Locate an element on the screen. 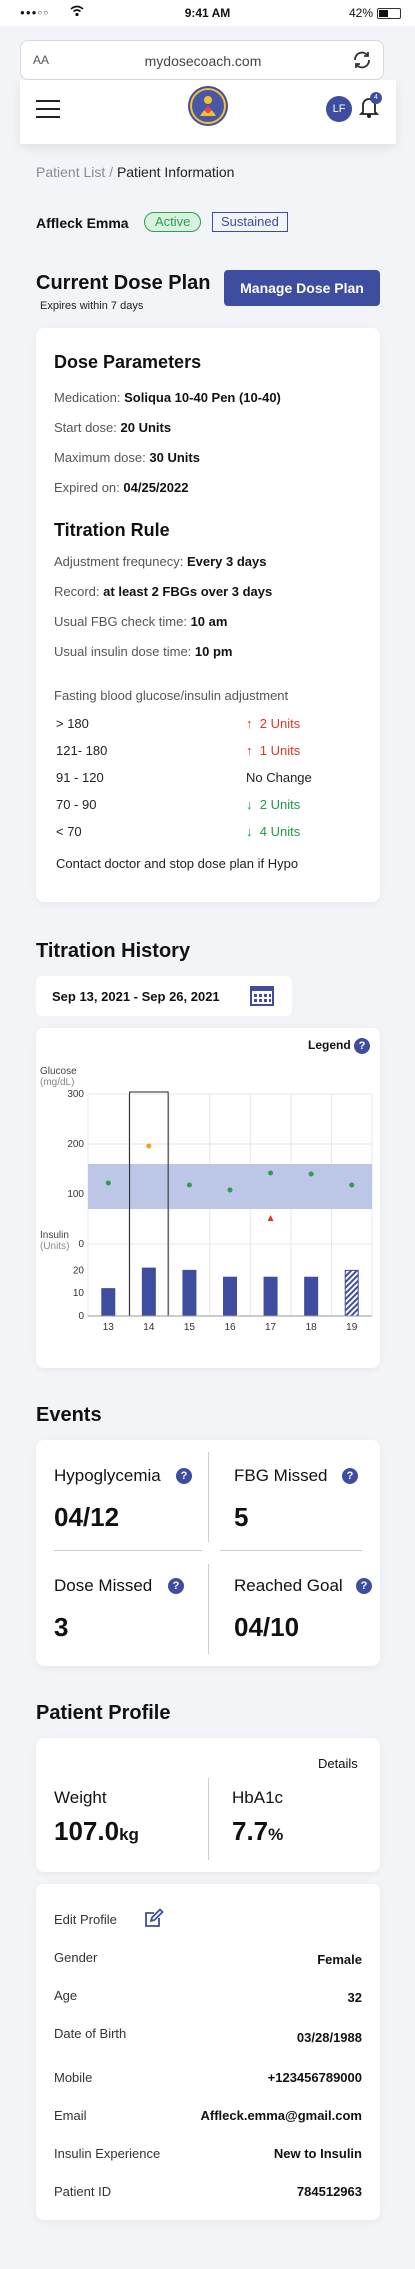 This screenshot has height=2269, width=415. weight-value-group: 107.0kg is located at coordinates (96, 1831).